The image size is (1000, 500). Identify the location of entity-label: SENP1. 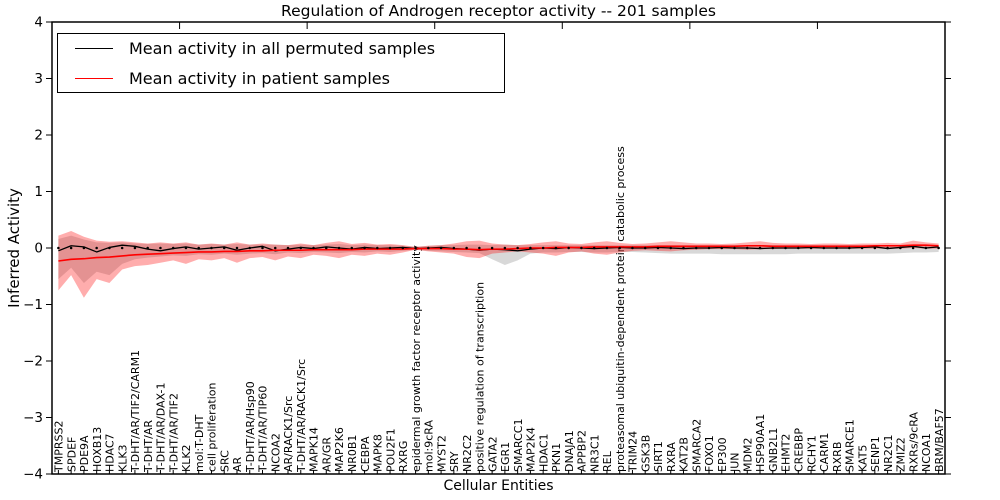
(875, 454).